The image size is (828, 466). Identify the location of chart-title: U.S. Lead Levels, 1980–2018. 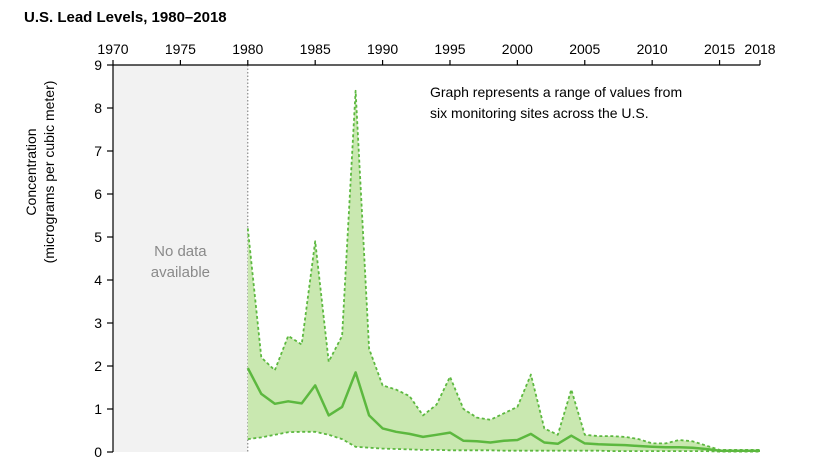
(125, 17).